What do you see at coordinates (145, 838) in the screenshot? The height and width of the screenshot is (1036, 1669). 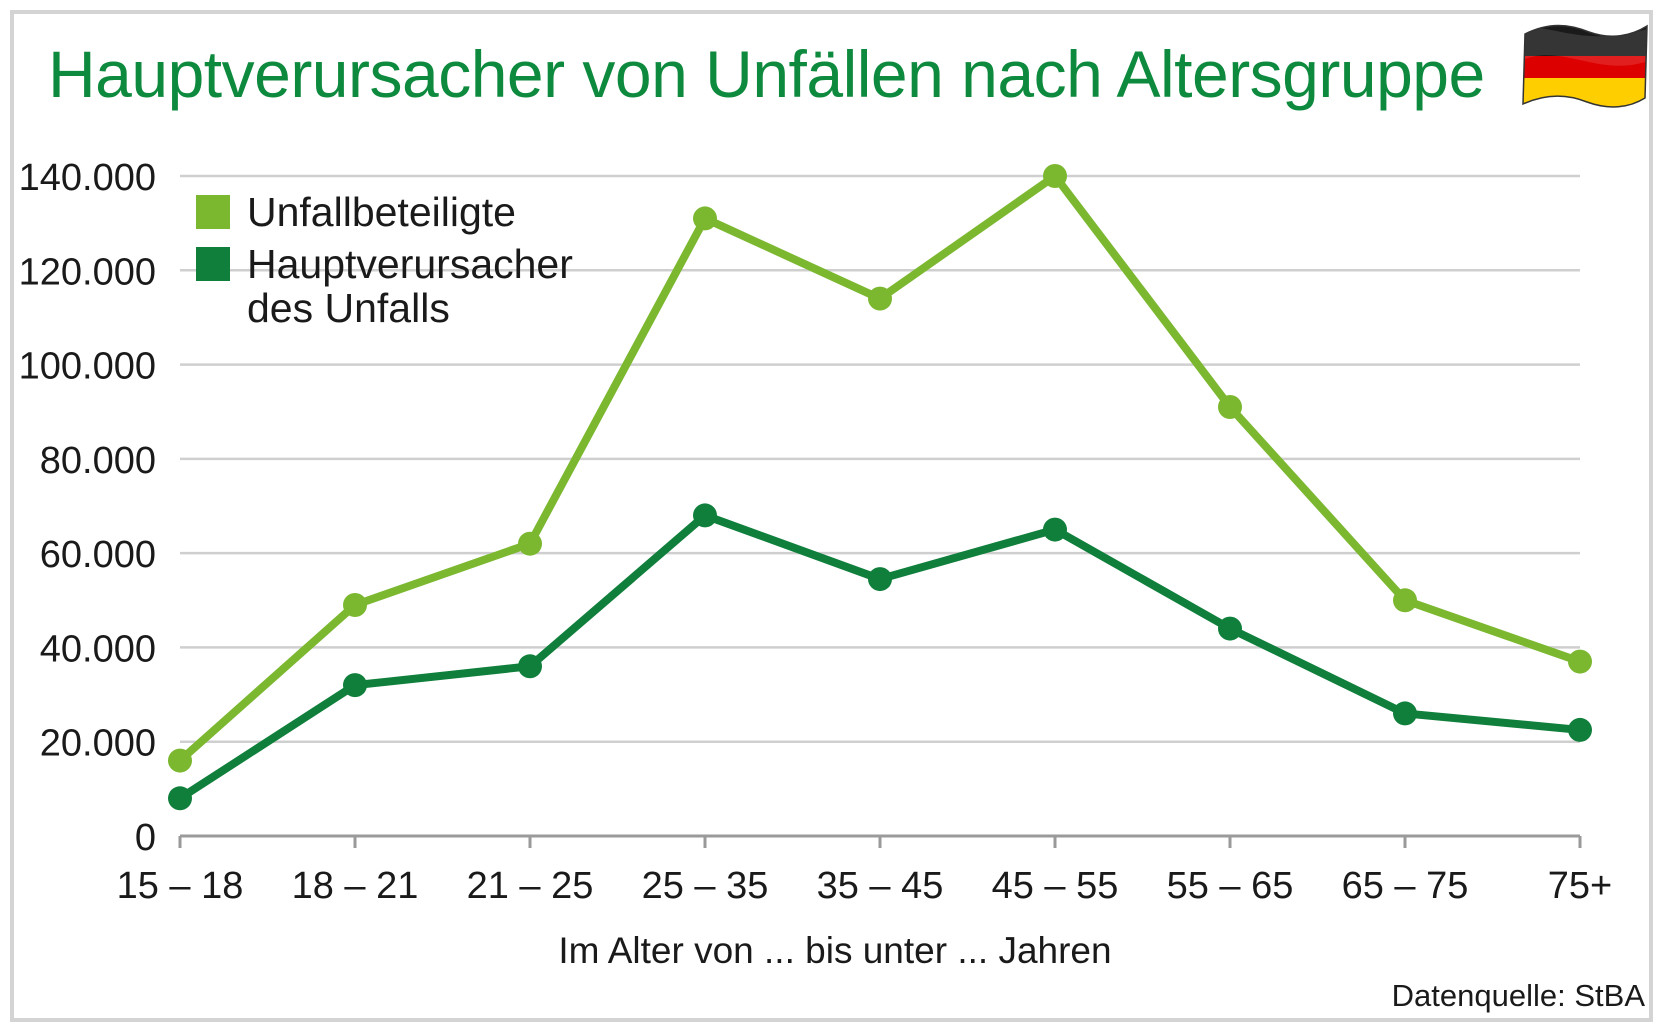 I see `y-tick-label: 0` at bounding box center [145, 838].